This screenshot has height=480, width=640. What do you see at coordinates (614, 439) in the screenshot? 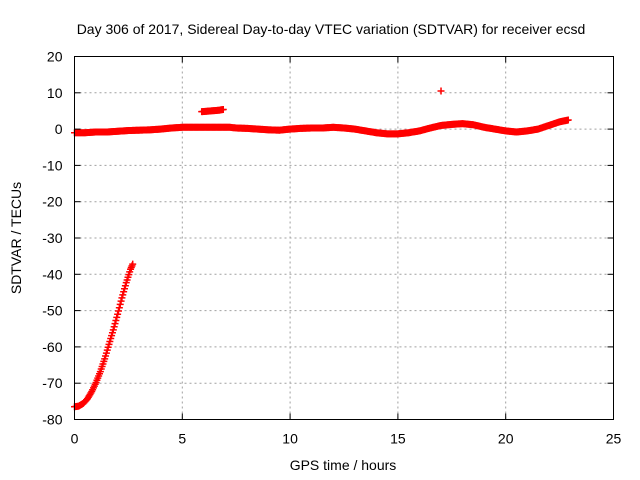
I see `x-tick-label: 25` at bounding box center [614, 439].